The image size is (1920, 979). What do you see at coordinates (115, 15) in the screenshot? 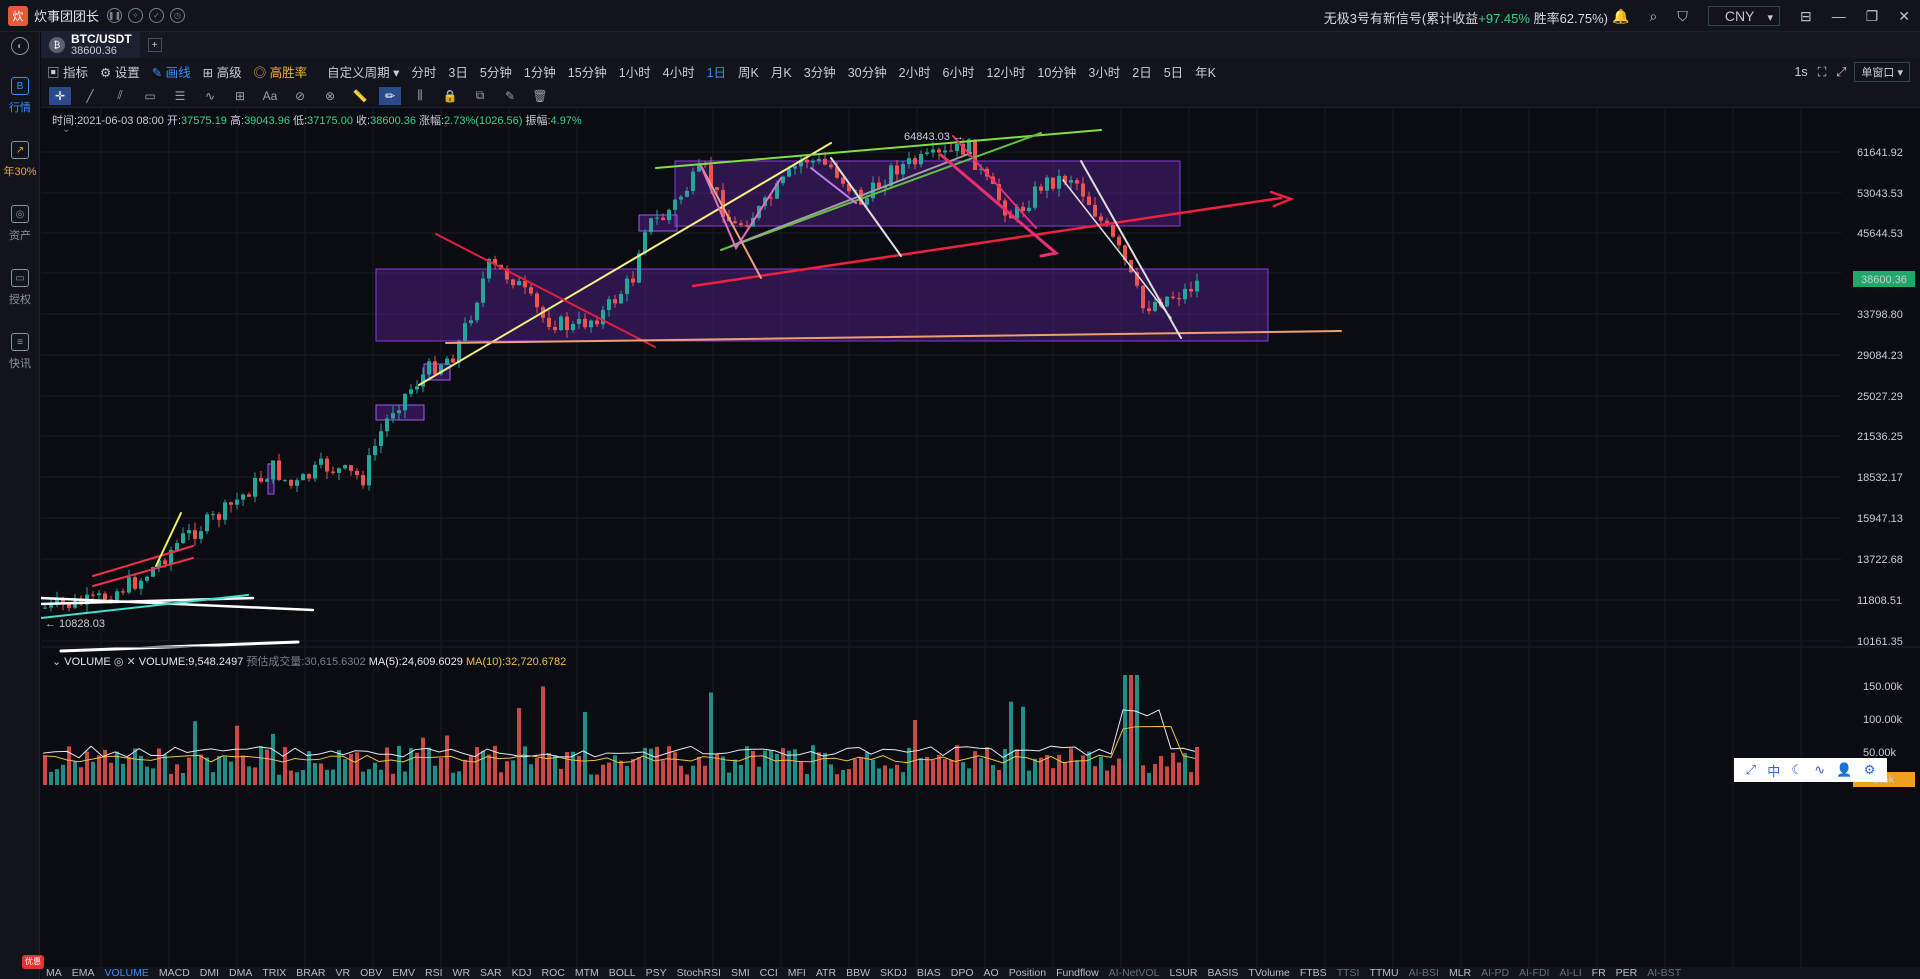
I see `pause-icon: ❚❚` at bounding box center [115, 15].